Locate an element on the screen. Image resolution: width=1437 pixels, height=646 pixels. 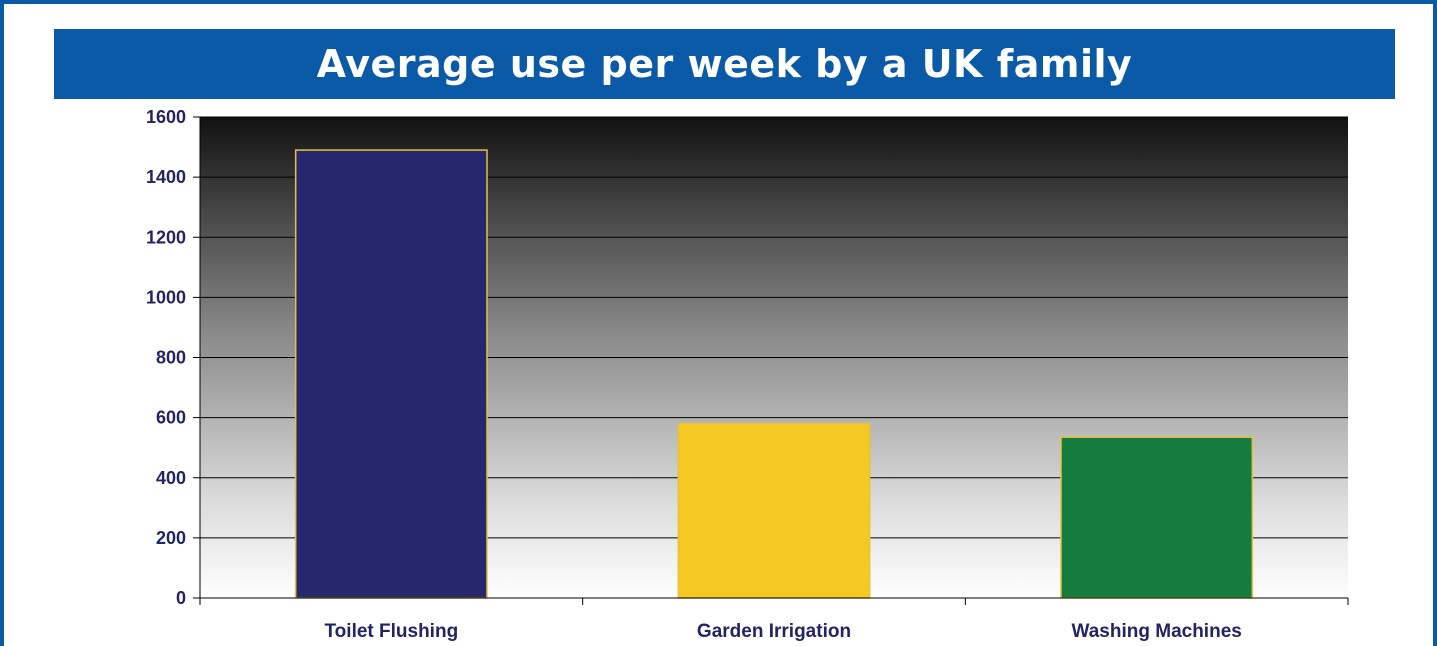
title-banner: Average use per week by a UK family is located at coordinates (724, 64).